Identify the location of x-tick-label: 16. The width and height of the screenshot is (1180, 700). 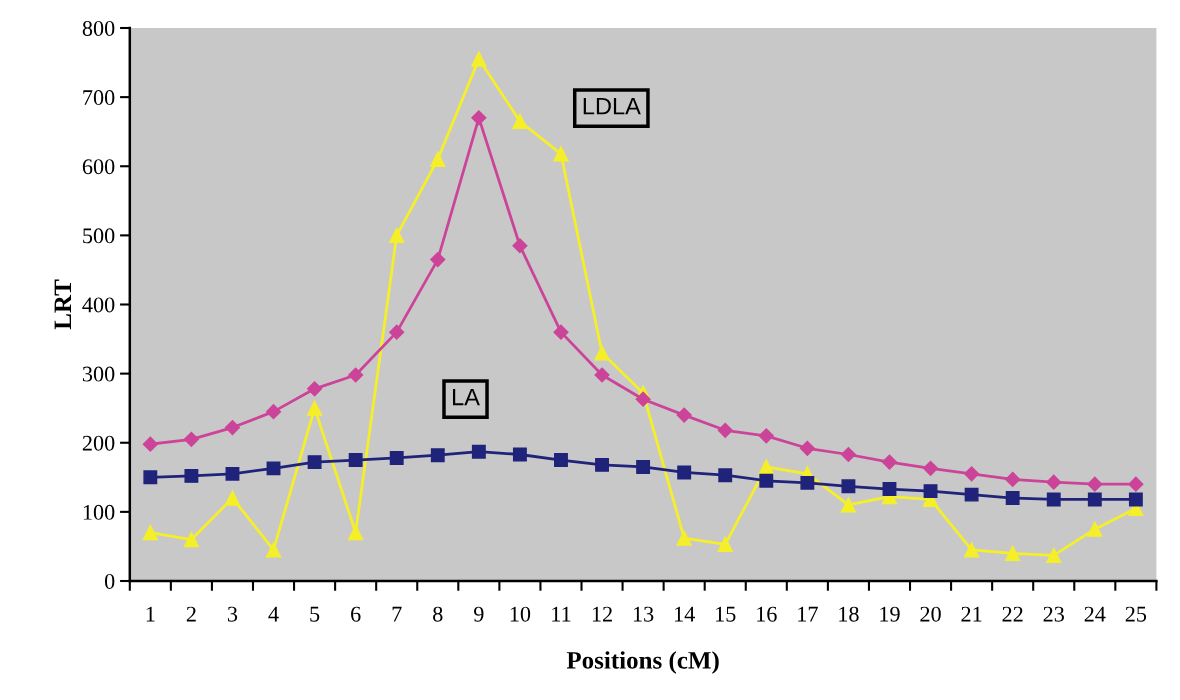
(767, 614).